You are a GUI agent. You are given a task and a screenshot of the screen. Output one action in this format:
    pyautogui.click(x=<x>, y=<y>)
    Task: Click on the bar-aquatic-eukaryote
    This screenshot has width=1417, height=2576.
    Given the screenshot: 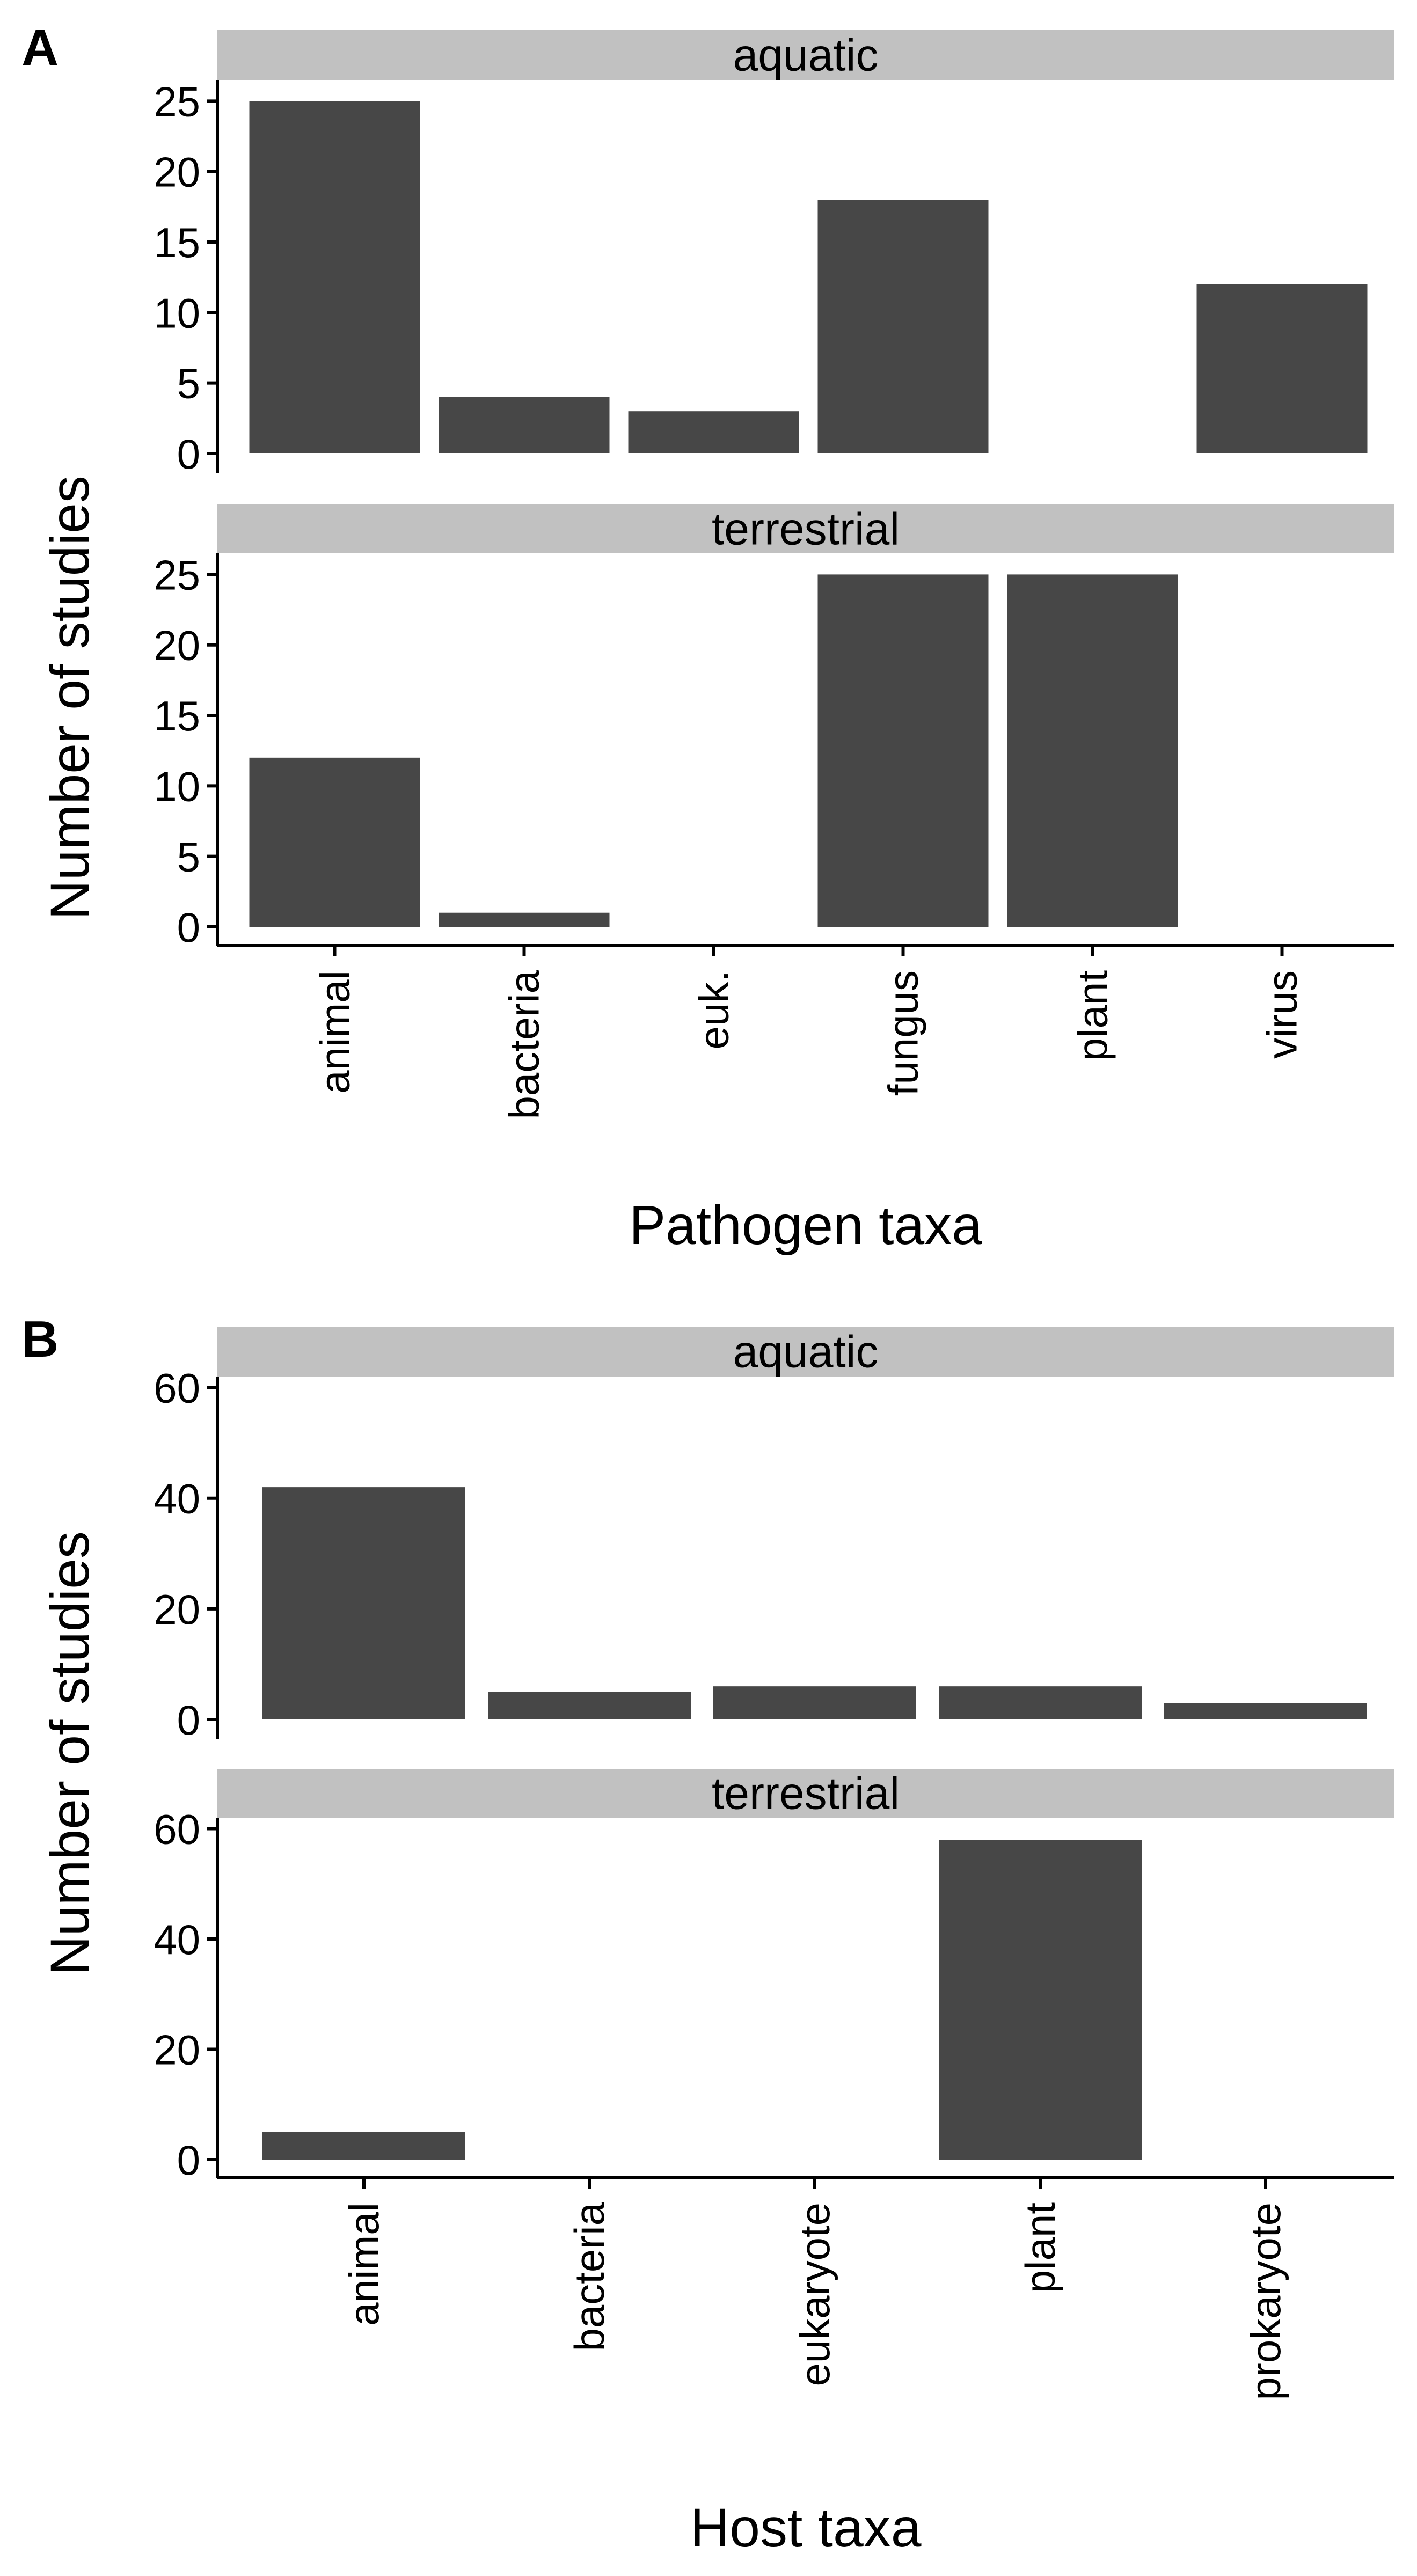 What is the action you would take?
    pyautogui.click(x=815, y=1702)
    